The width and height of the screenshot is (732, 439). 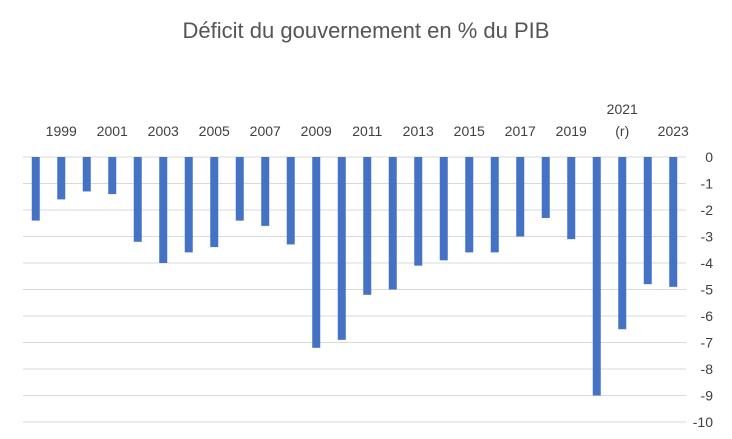 I want to click on bar-2017, so click(x=520, y=197).